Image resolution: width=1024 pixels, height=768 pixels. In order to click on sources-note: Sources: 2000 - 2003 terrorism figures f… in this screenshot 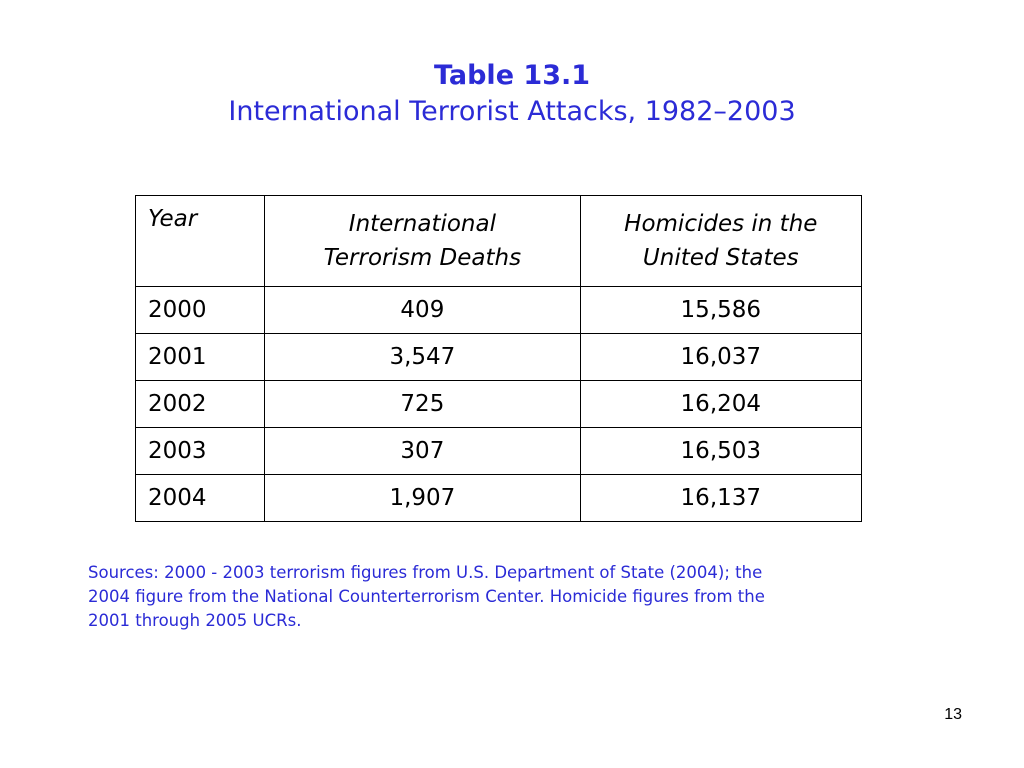, I will do `click(488, 597)`.